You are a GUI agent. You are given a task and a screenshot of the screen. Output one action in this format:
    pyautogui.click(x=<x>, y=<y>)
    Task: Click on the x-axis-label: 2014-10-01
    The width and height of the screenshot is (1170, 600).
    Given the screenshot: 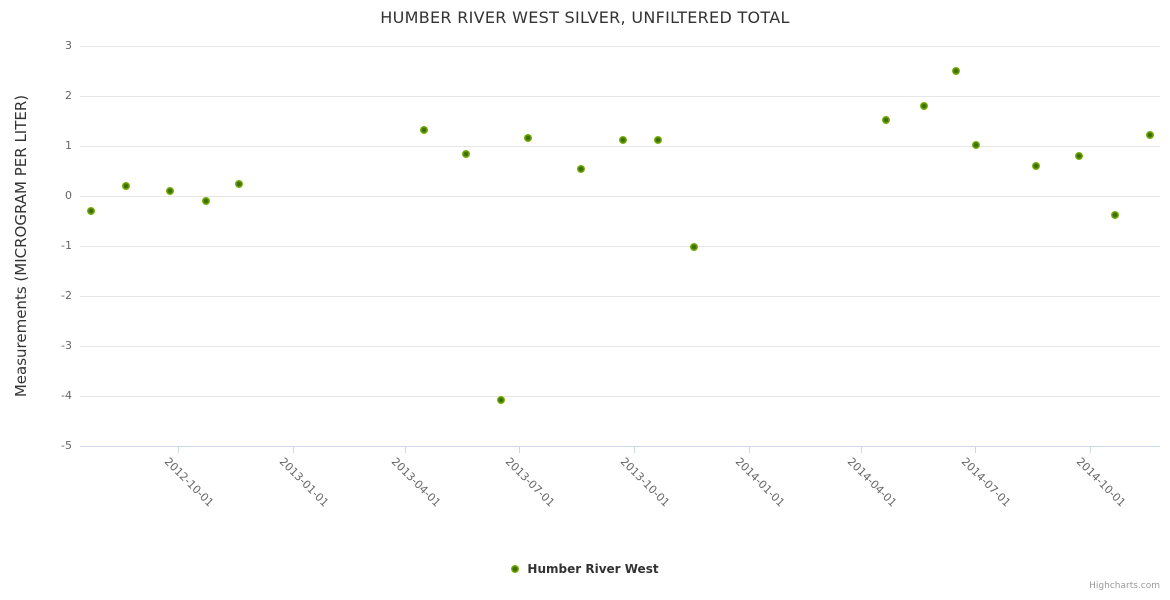 What is the action you would take?
    pyautogui.click(x=1101, y=482)
    